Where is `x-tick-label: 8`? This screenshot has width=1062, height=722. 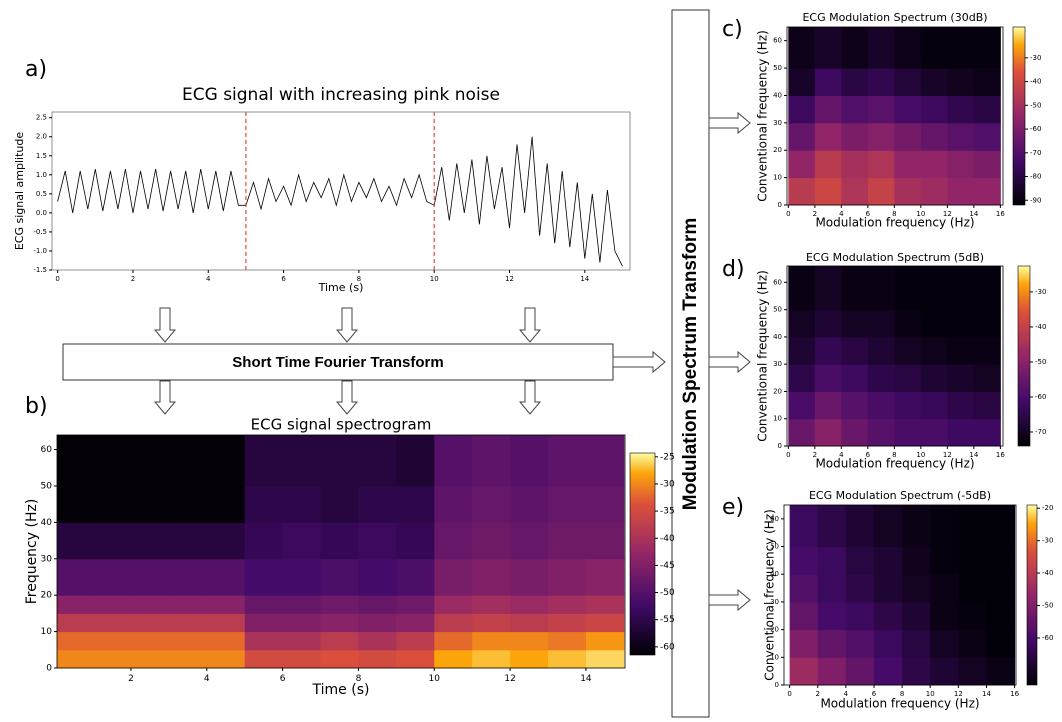 x-tick-label: 8 is located at coordinates (894, 455).